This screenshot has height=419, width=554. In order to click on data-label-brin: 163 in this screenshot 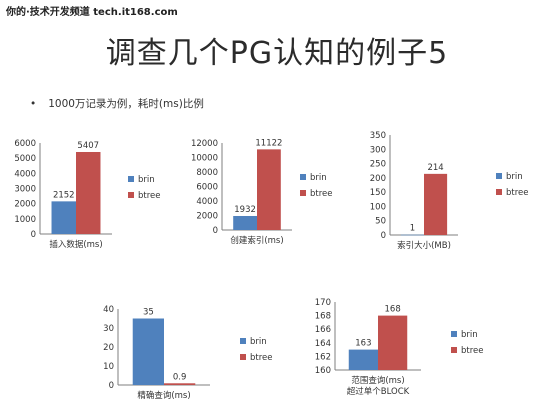, I will do `click(363, 344)`.